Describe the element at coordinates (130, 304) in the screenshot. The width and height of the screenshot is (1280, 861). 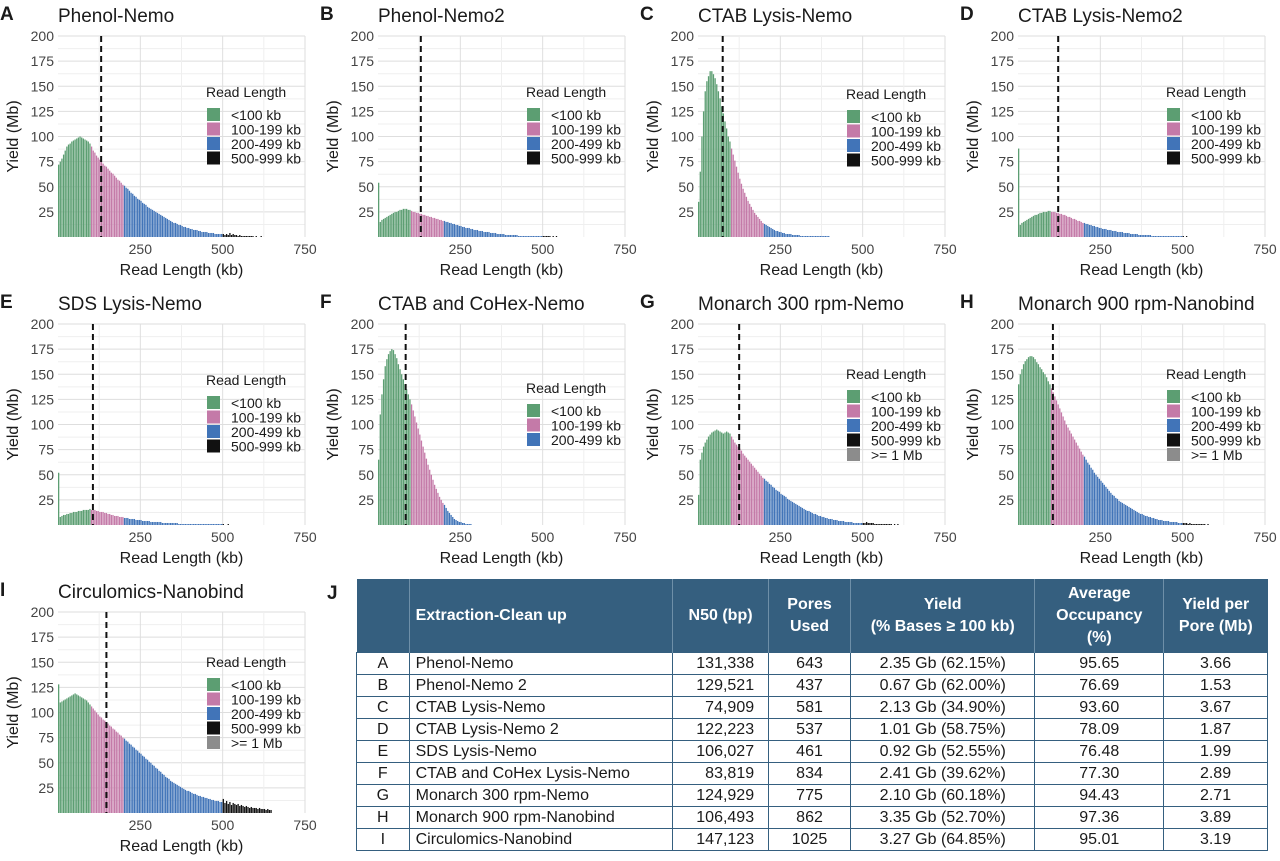
I see `chart-title: SDS Lysis-Nemo` at that location.